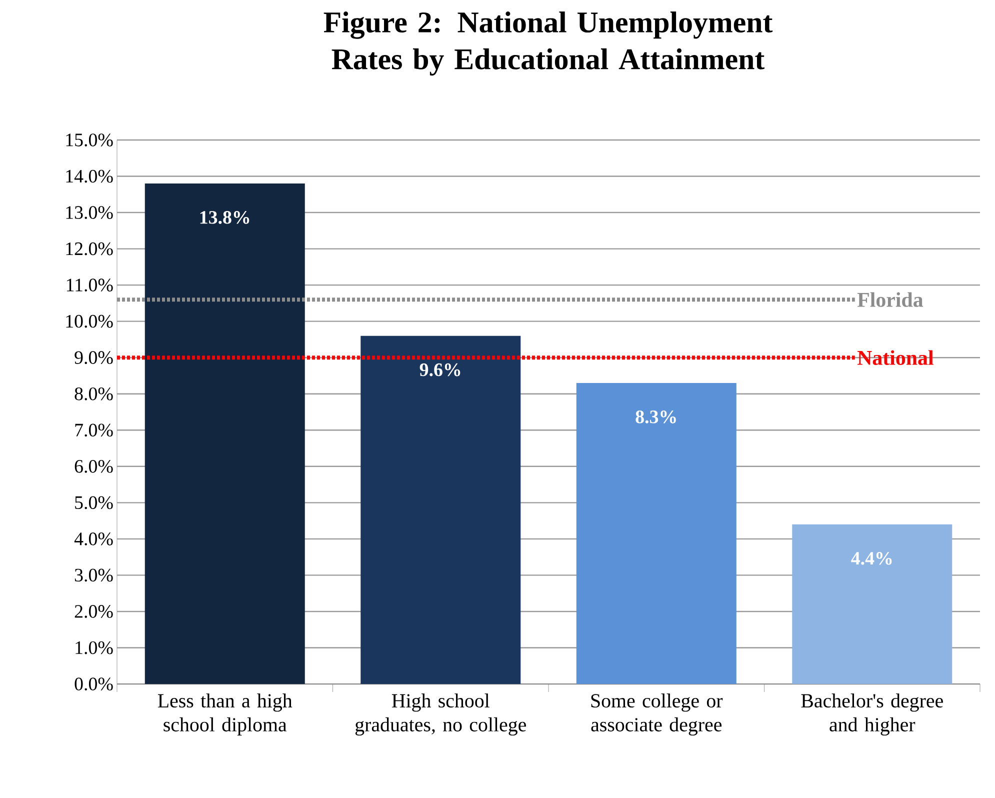  Describe the element at coordinates (89, 285) in the screenshot. I see `y-tick-label: 11.0%` at that location.